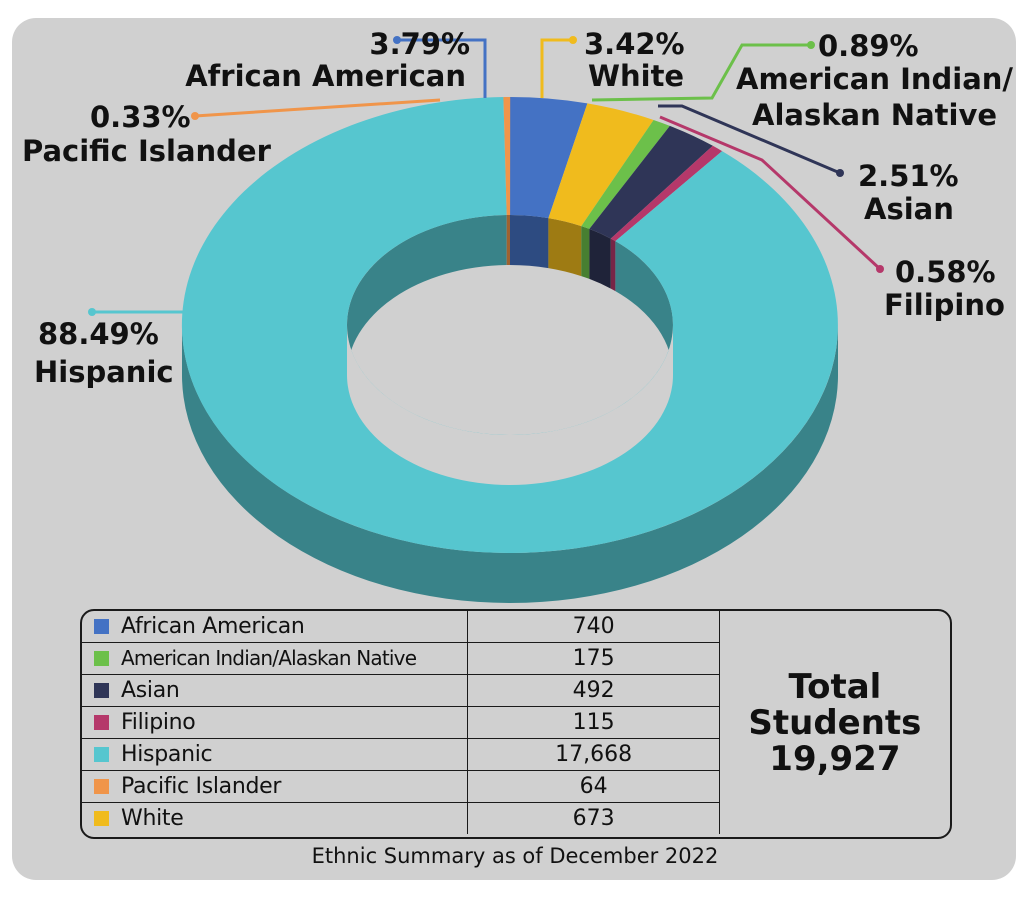  Describe the element at coordinates (140, 117) in the screenshot. I see `percent-label-pacific-islander: 0.33%` at that location.